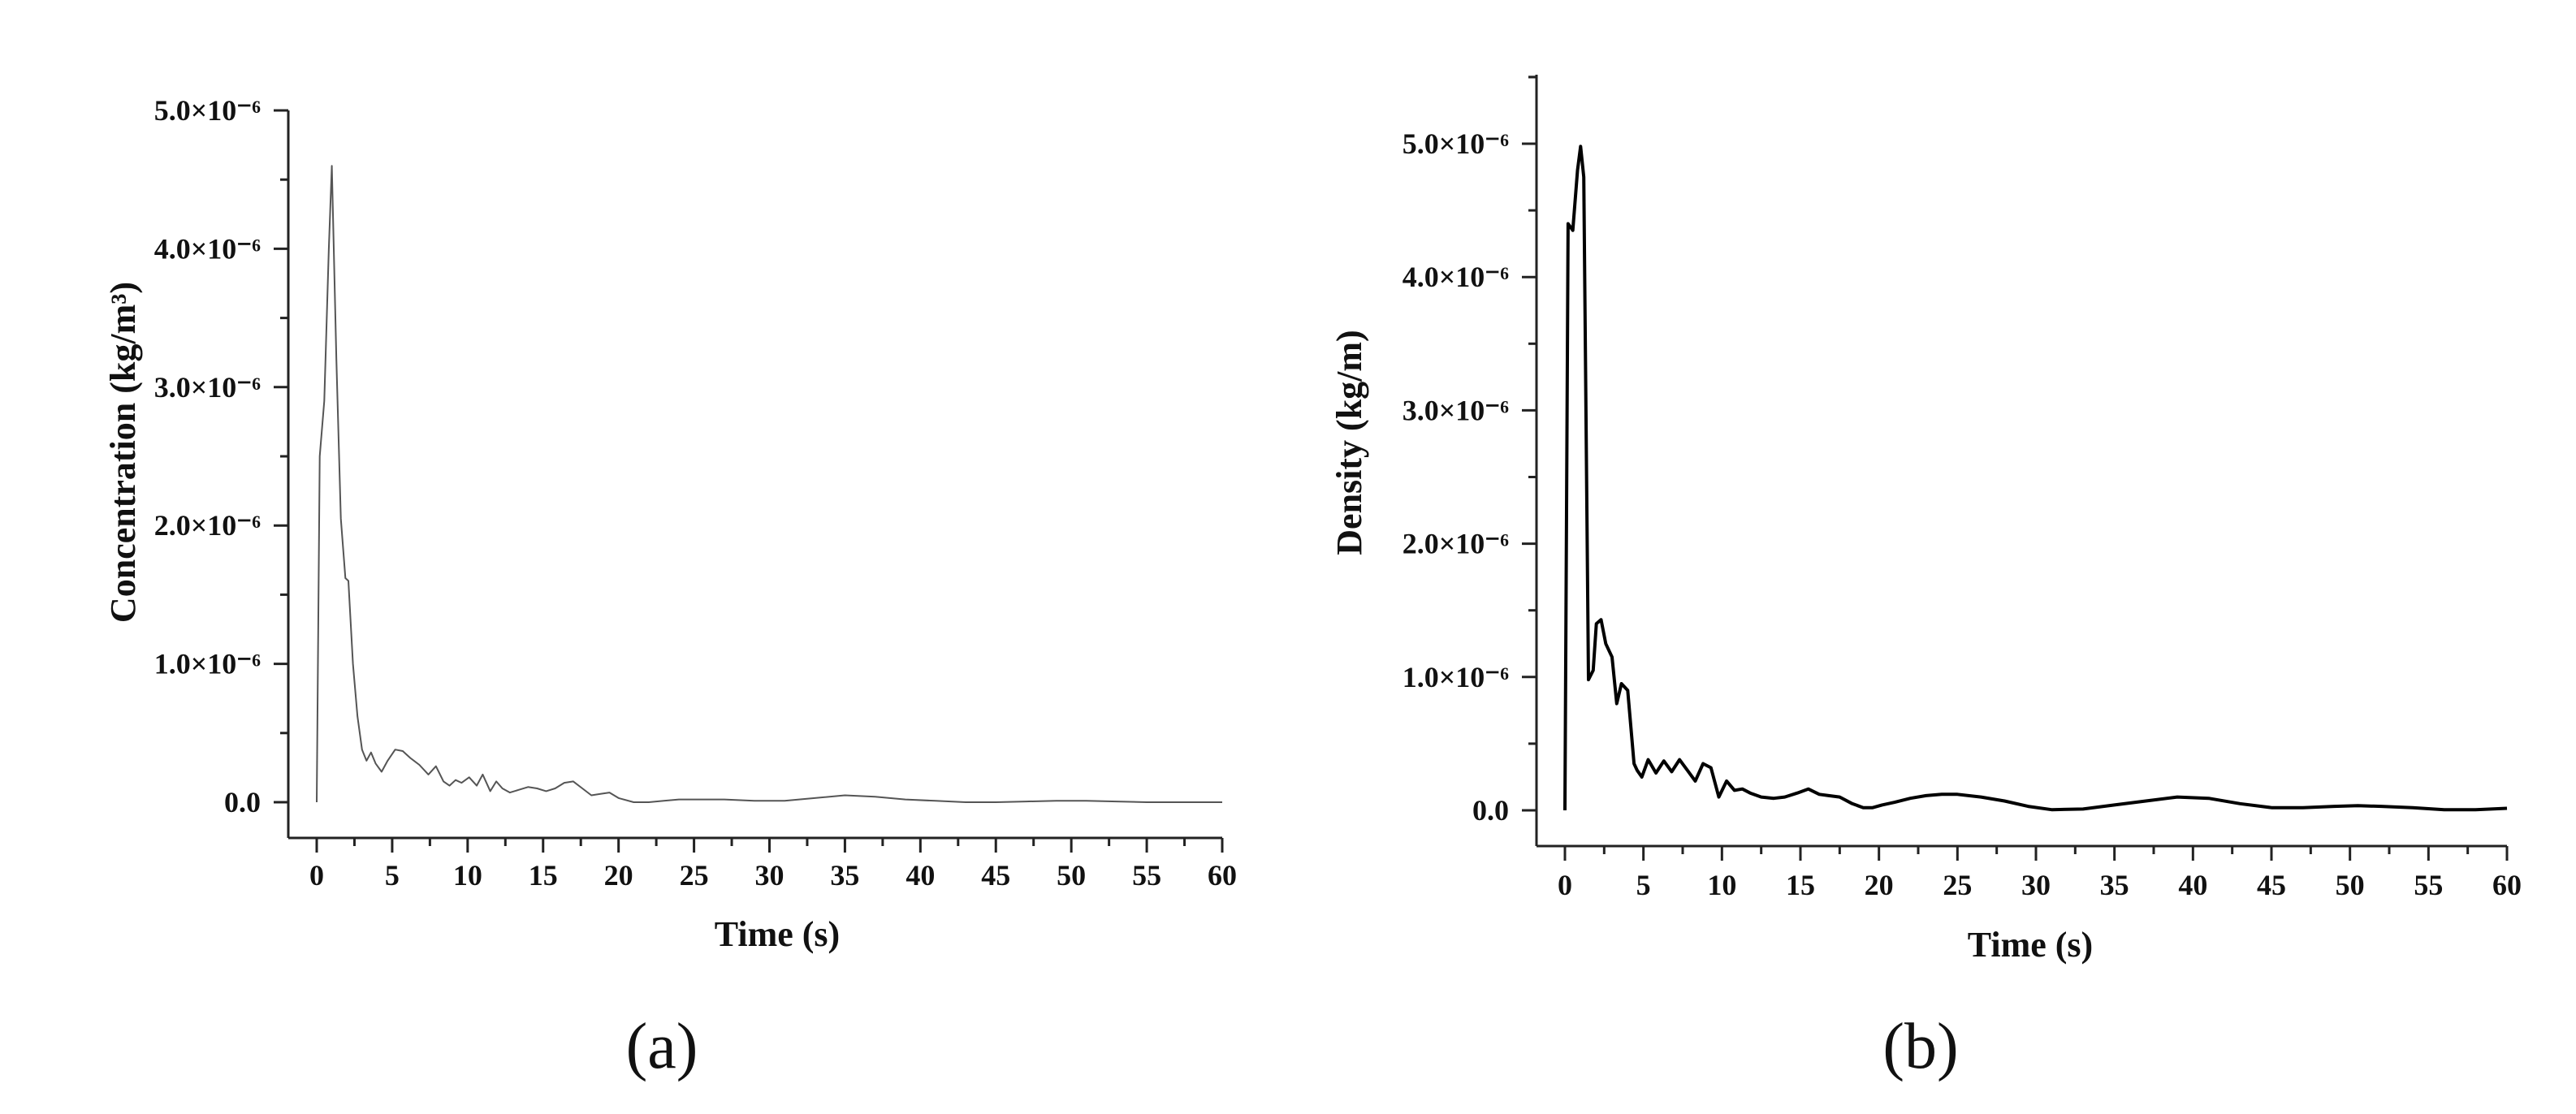  What do you see at coordinates (543, 875) in the screenshot?
I see `chart-a-x-tick-label: 15` at bounding box center [543, 875].